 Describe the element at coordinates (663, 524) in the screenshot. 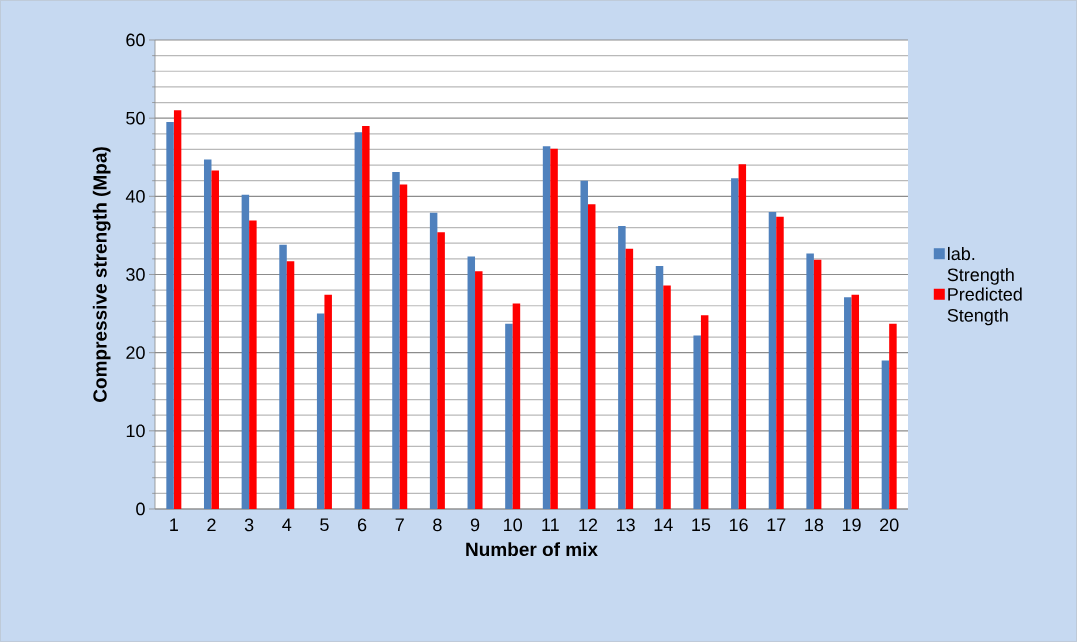

I see `x-tick-label: 14` at that location.